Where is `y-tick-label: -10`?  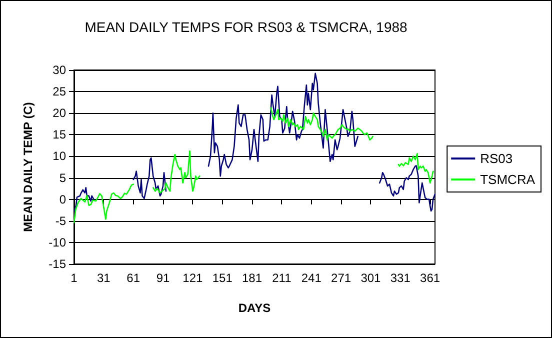 y-tick-label: -10 is located at coordinates (57, 242).